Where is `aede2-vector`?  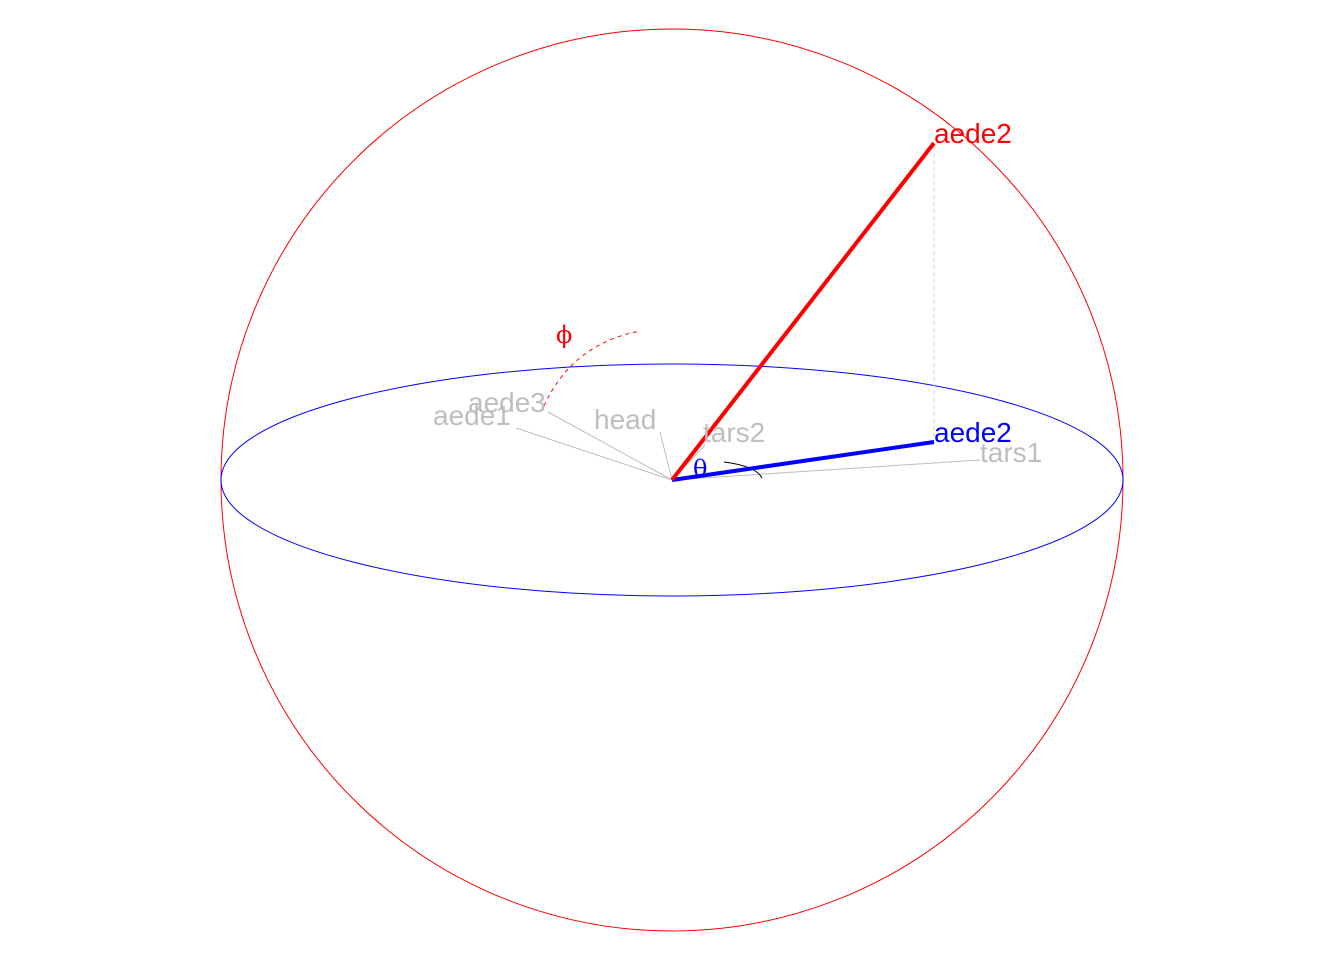
aede2-vector is located at coordinates (803, 311).